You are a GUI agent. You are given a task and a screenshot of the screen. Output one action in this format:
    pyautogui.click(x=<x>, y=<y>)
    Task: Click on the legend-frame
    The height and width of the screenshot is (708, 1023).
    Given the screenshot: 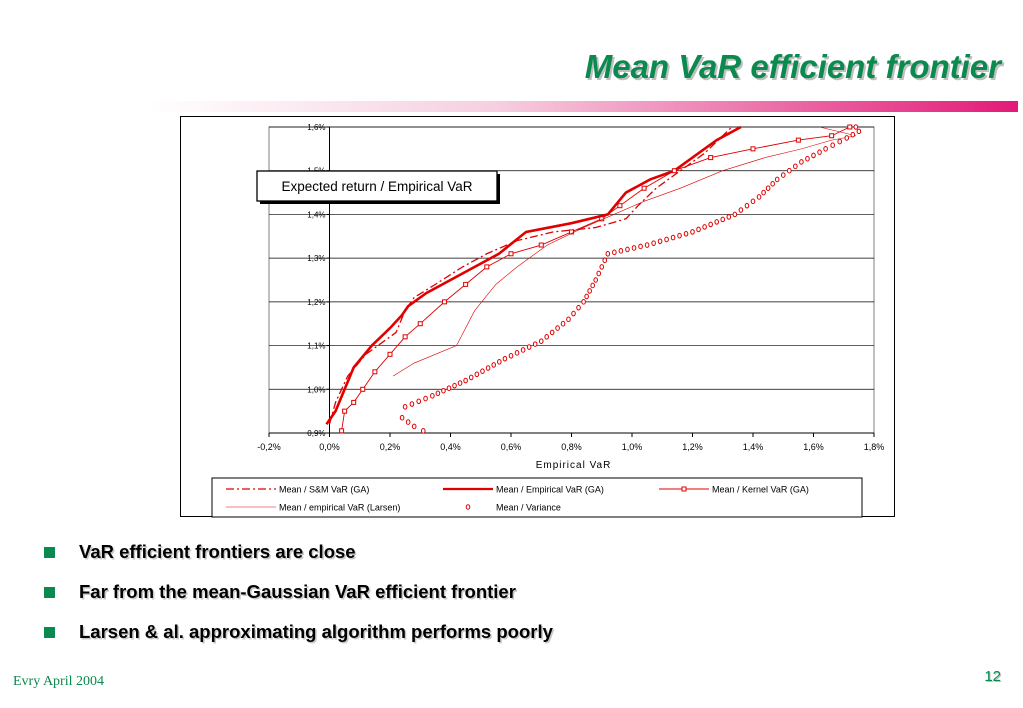 What is the action you would take?
    pyautogui.click(x=537, y=497)
    